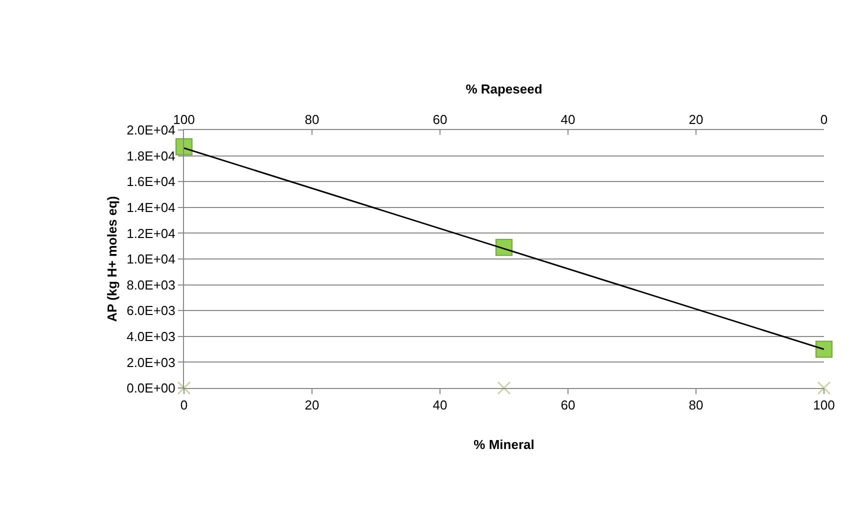 Image resolution: width=860 pixels, height=512 pixels. I want to click on y-tick-label: 2.0E+03, so click(151, 362).